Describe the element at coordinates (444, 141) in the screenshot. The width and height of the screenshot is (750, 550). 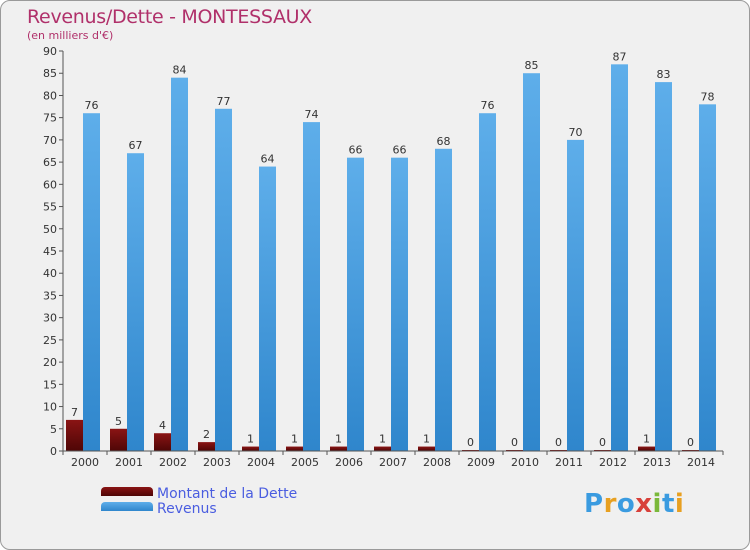
I see `data-label-revenue: 68` at that location.